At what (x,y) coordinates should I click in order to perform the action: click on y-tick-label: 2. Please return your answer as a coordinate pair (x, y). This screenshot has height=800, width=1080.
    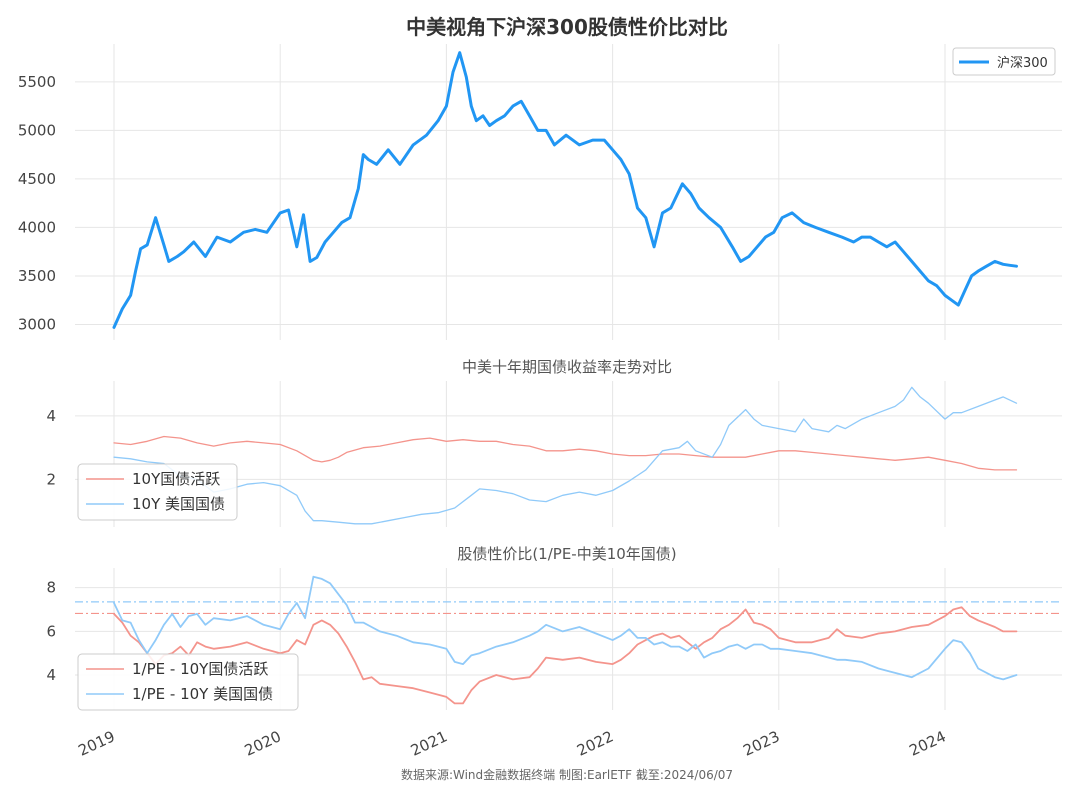
    Looking at the image, I should click on (51, 479).